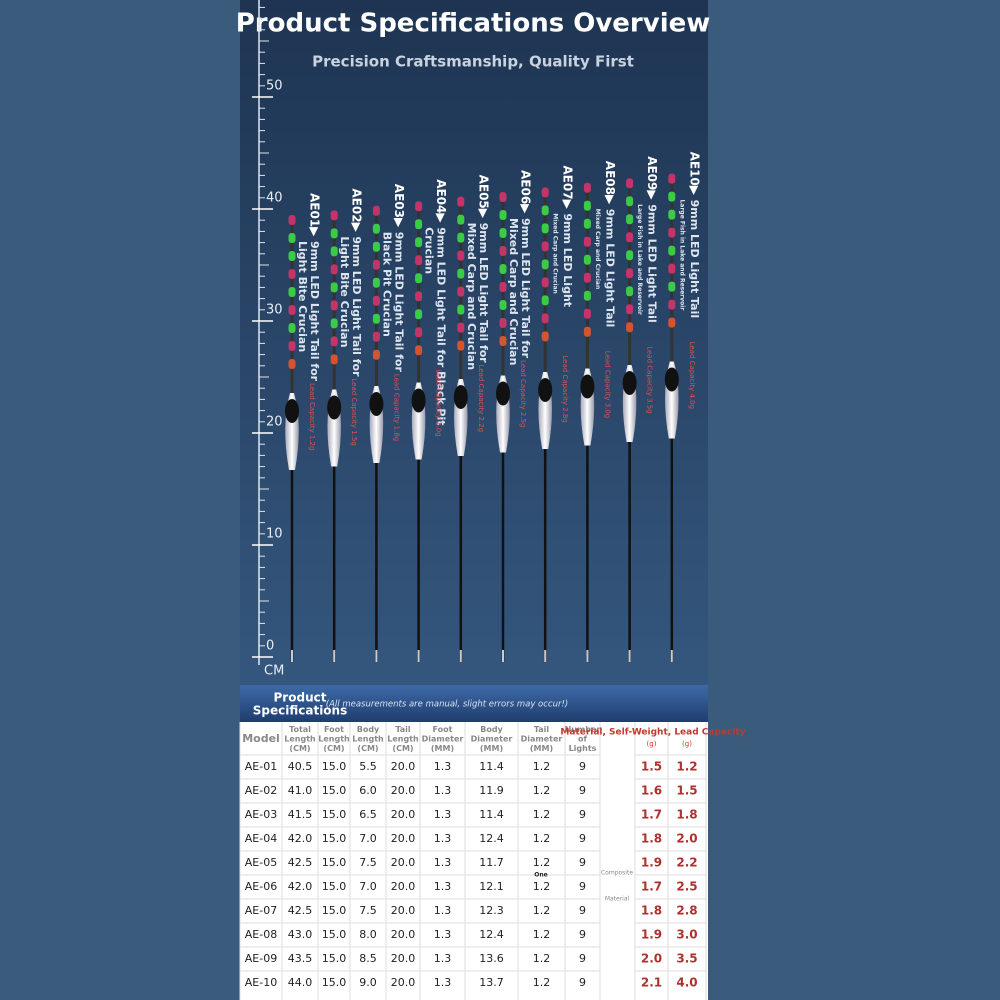  Describe the element at coordinates (542, 739) in the screenshot. I see `col-header: Tail Diameter (MM)` at that location.